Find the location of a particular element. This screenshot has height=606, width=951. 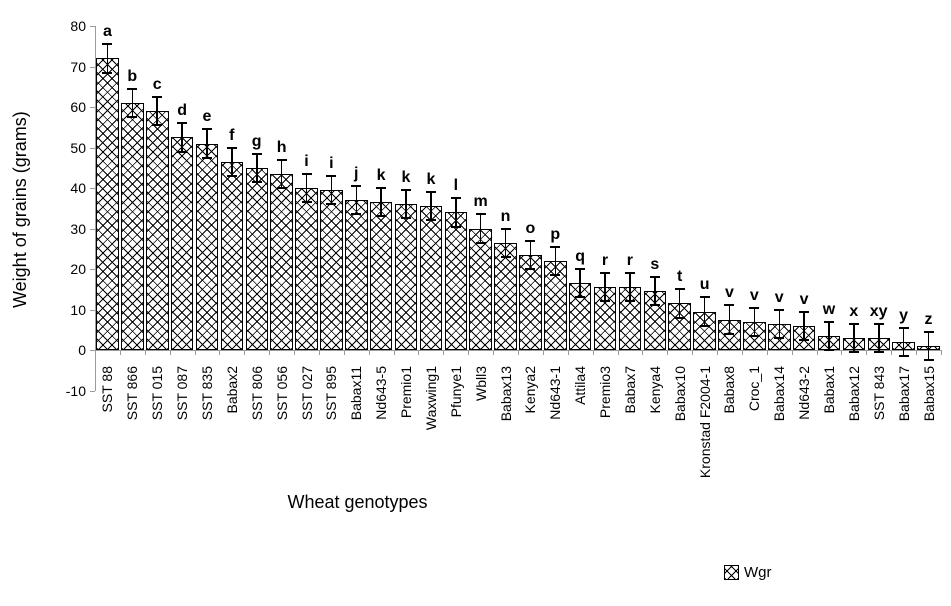

x-tick-label: SST 843 is located at coordinates (878, 393).